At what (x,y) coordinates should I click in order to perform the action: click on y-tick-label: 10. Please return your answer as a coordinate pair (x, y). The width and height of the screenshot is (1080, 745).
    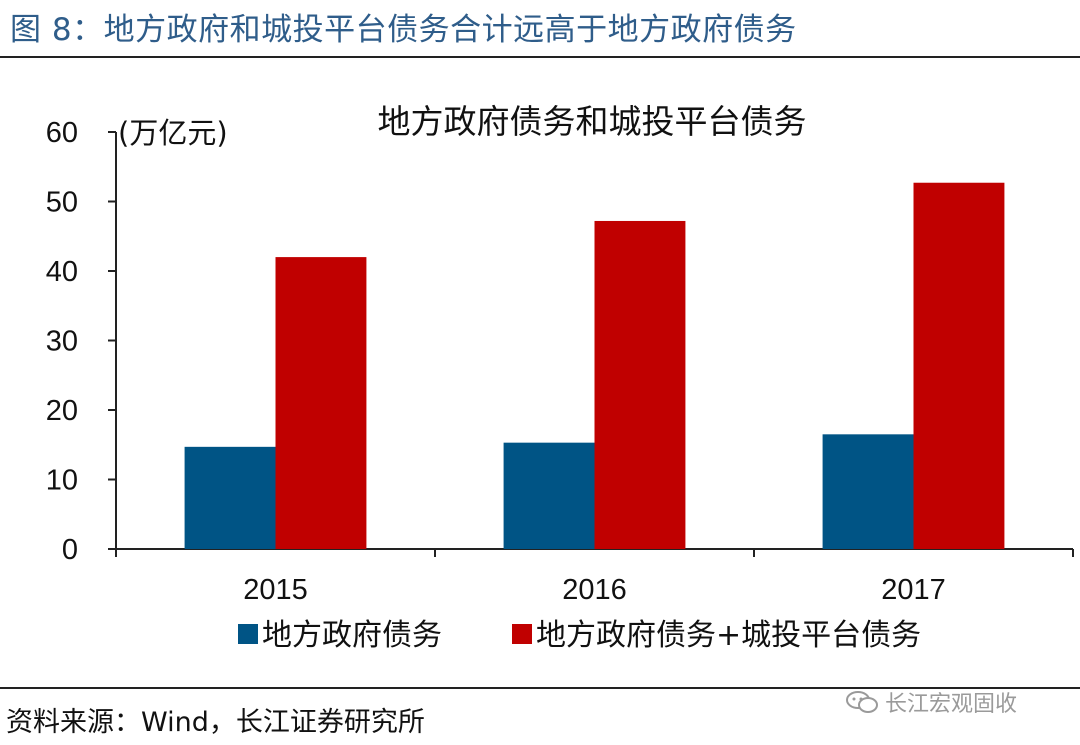
    Looking at the image, I should click on (62, 481).